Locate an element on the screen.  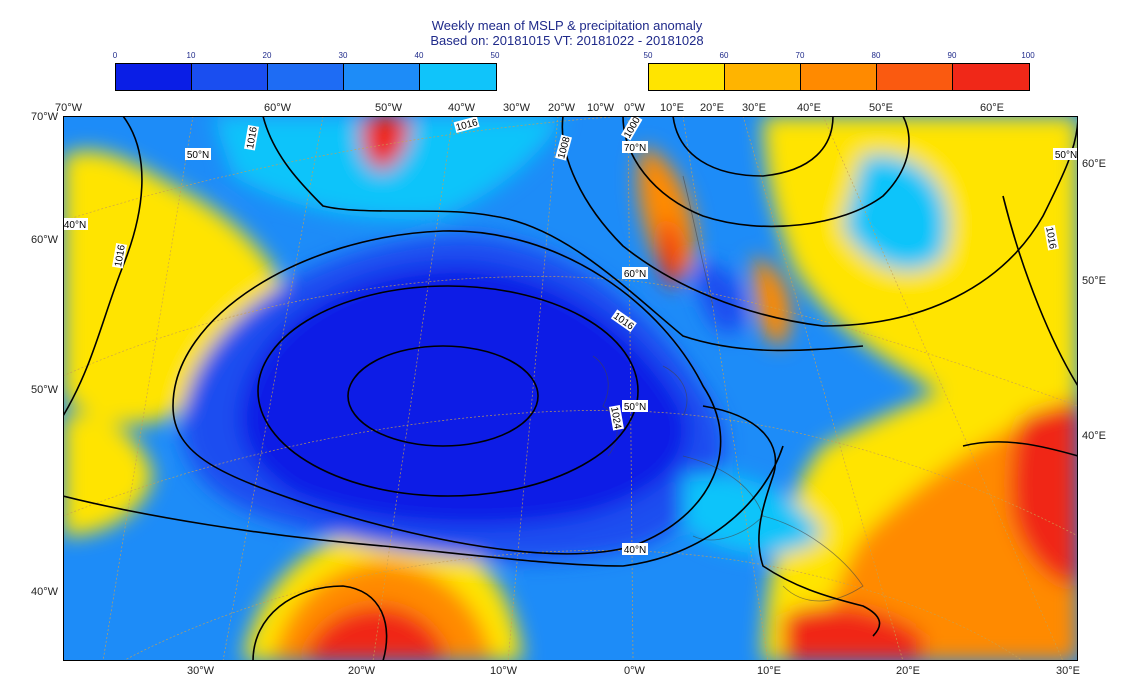
isobar-1016-south is located at coordinates (423, 506).